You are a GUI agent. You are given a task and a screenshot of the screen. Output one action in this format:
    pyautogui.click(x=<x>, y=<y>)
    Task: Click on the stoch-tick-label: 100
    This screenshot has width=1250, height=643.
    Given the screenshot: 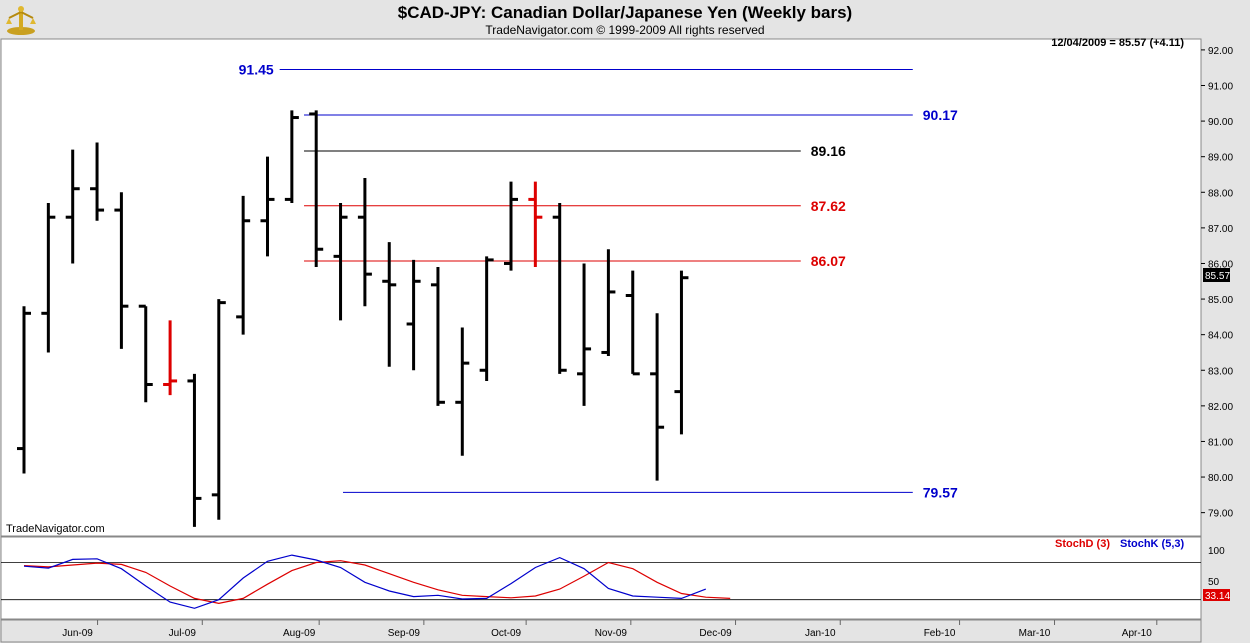 What is the action you would take?
    pyautogui.click(x=1216, y=551)
    